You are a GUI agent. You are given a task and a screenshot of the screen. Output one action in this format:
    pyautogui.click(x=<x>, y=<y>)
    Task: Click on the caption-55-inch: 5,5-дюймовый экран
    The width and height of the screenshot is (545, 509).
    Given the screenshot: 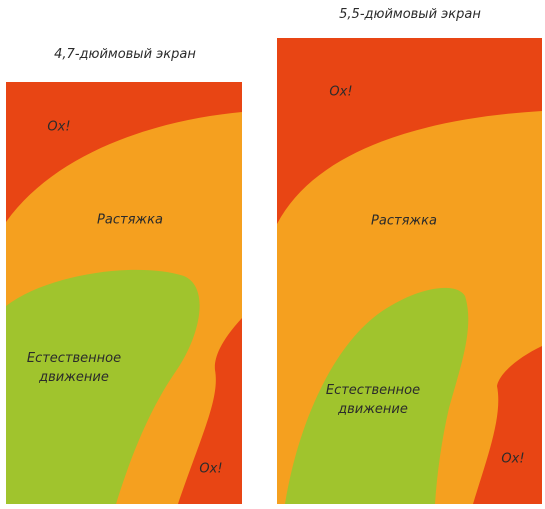 What is the action you would take?
    pyautogui.click(x=410, y=14)
    